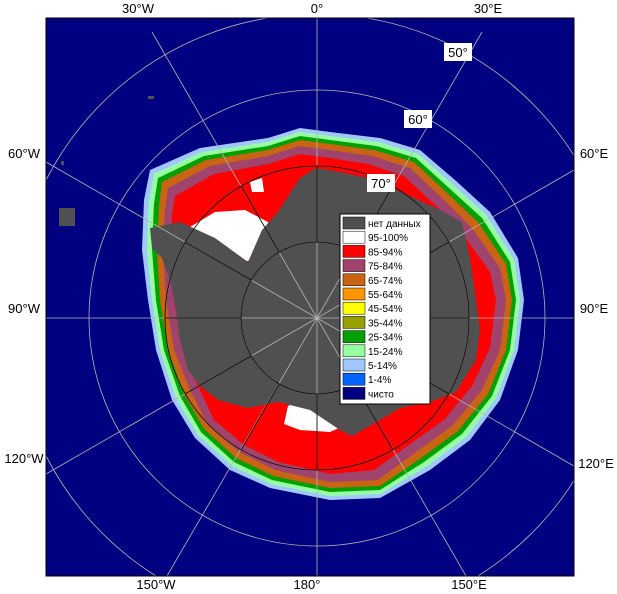 The width and height of the screenshot is (617, 594). What do you see at coordinates (385, 267) in the screenshot?
I see `legend-label: 75-84%` at bounding box center [385, 267].